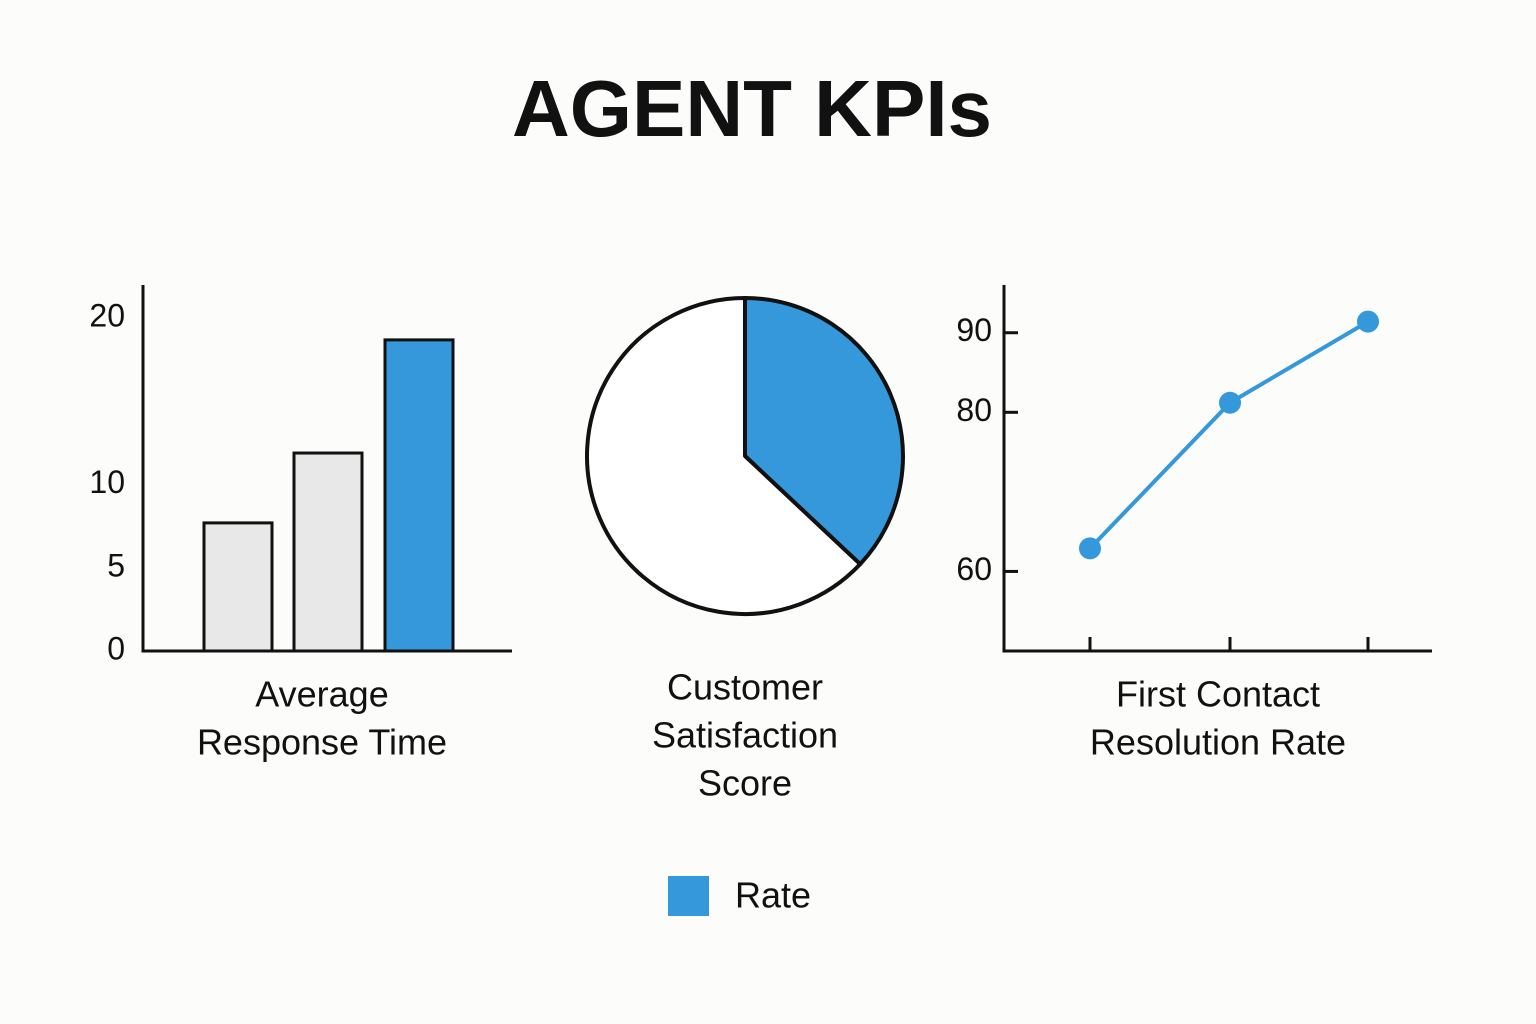 This screenshot has height=1024, width=1536. Describe the element at coordinates (116, 565) in the screenshot. I see `y-tick-label: 5` at that location.